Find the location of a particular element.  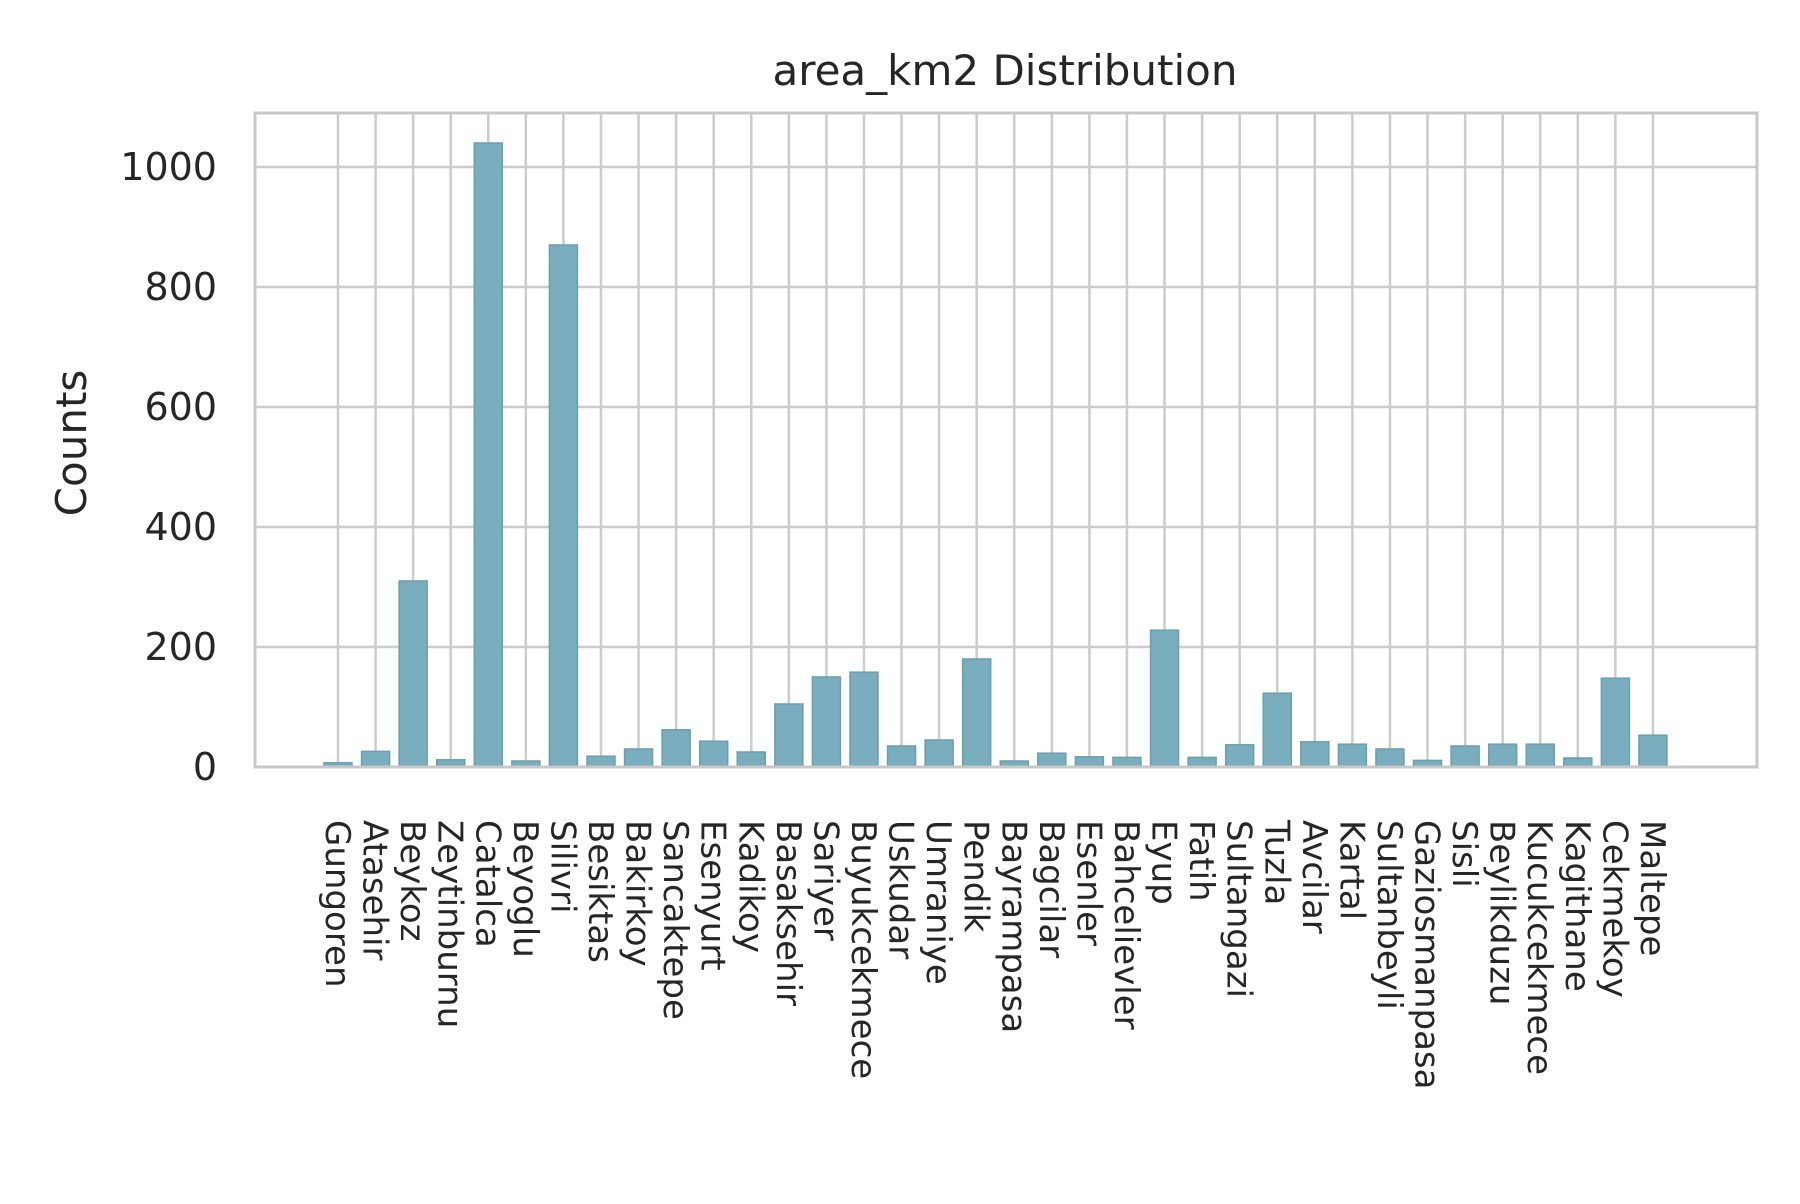

bar-pendik is located at coordinates (976, 713).